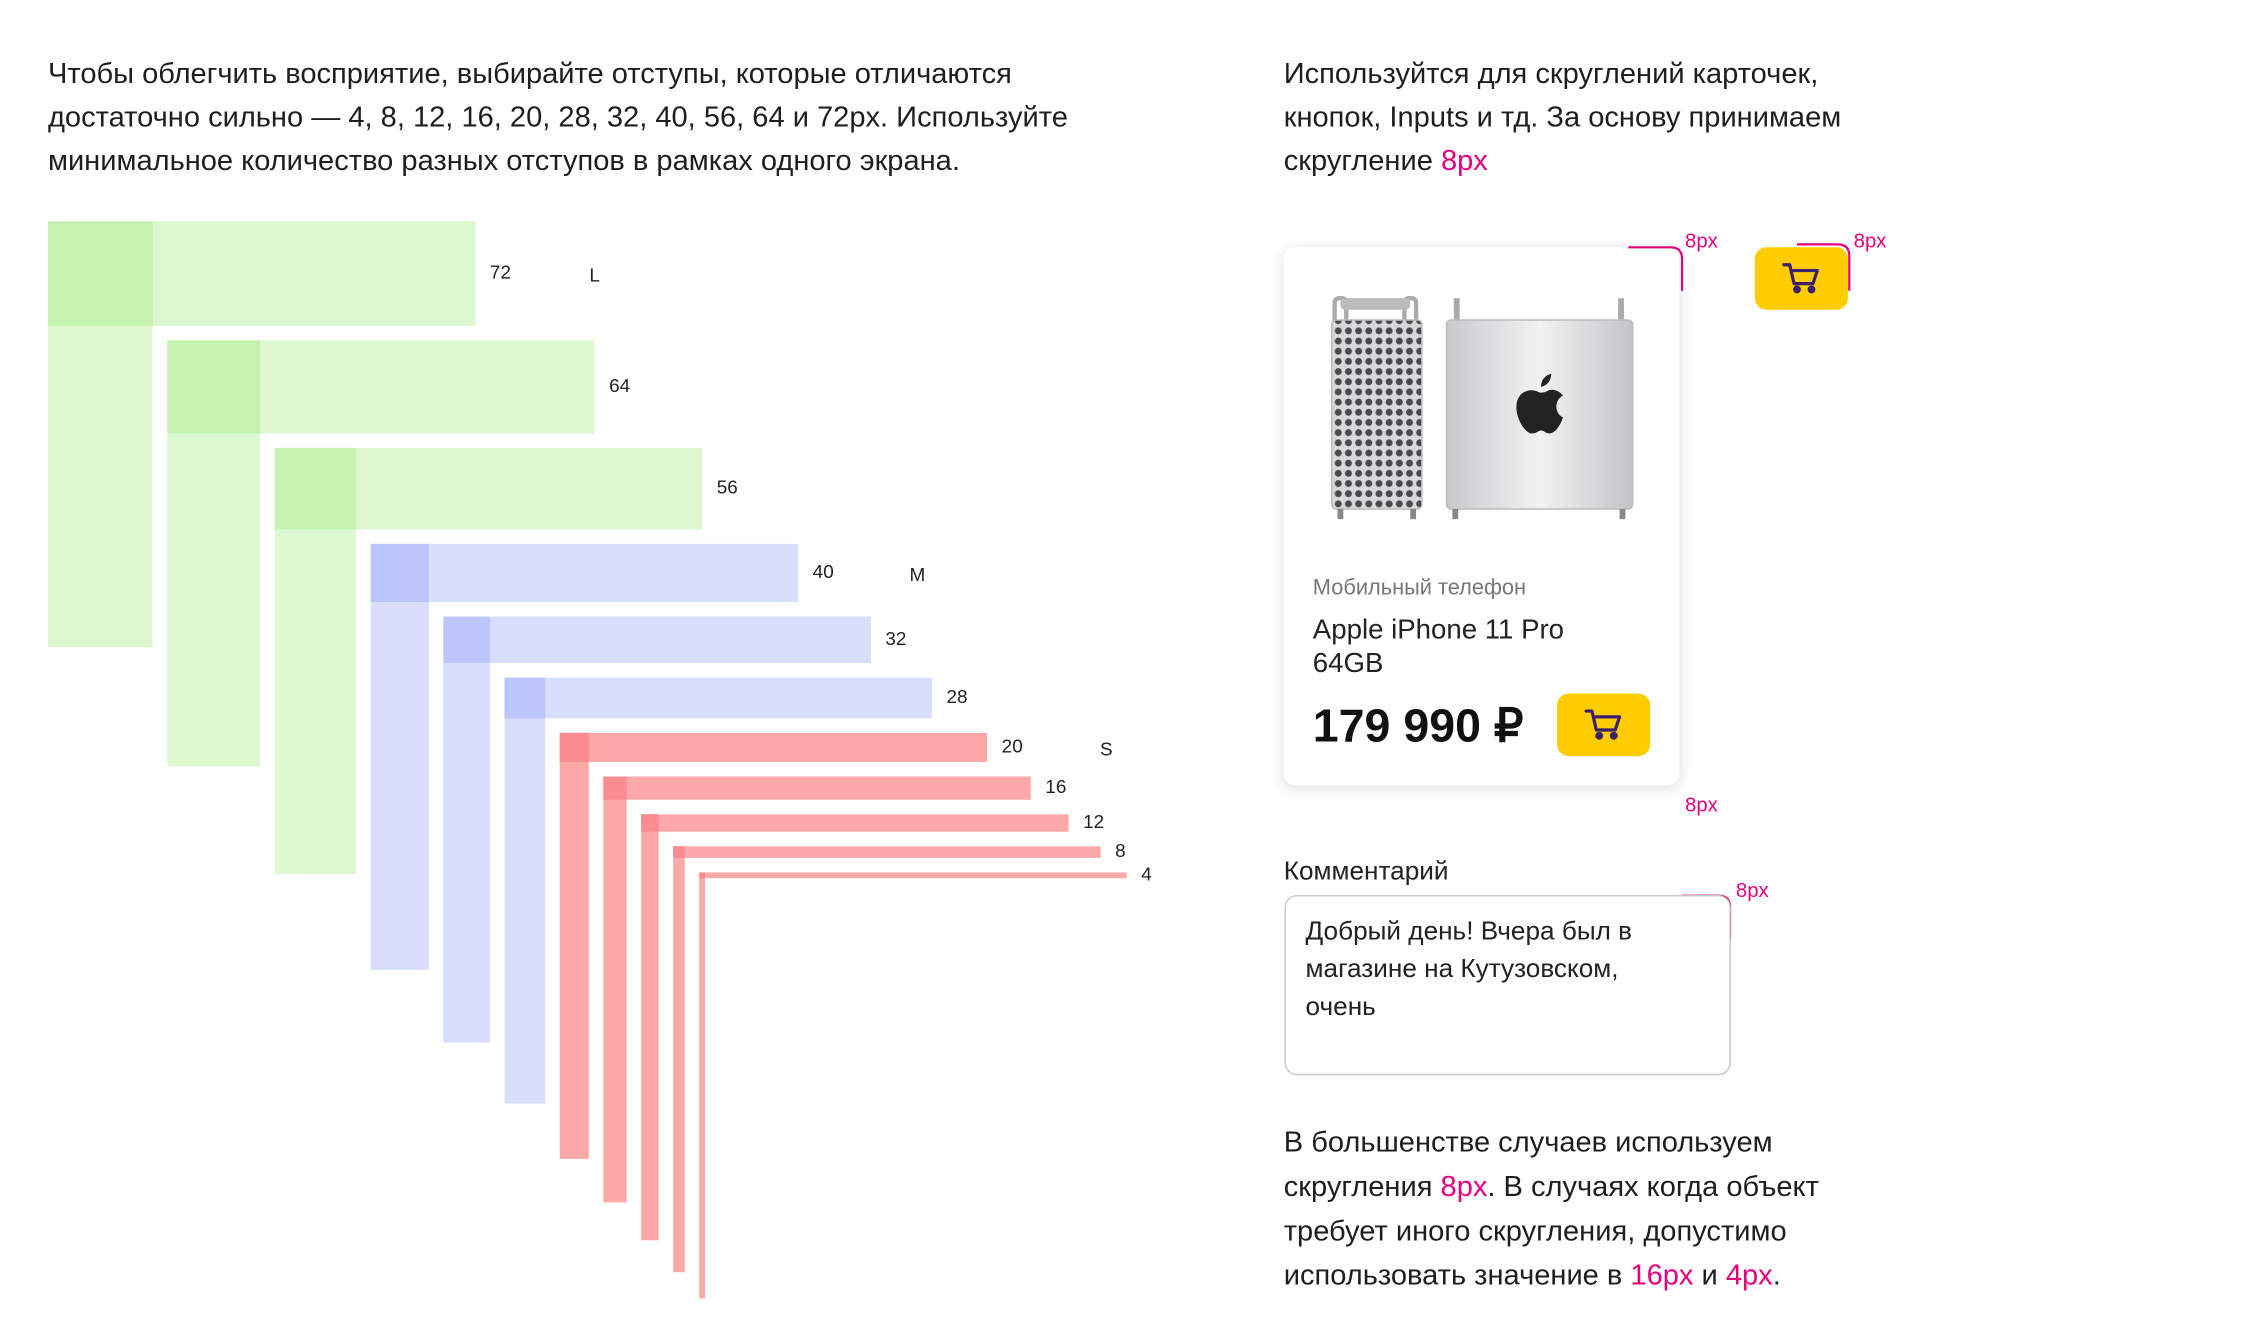 This screenshot has width=2268, height=1332. I want to click on text-segment: 16px, so click(1661, 1276).